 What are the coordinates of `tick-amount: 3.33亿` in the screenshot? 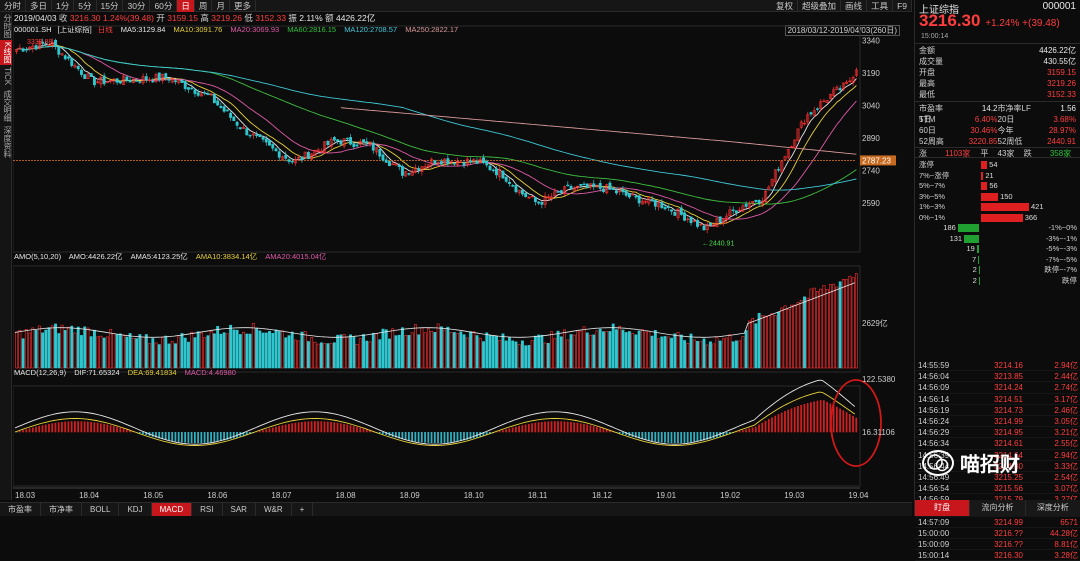 It's located at (1050, 466).